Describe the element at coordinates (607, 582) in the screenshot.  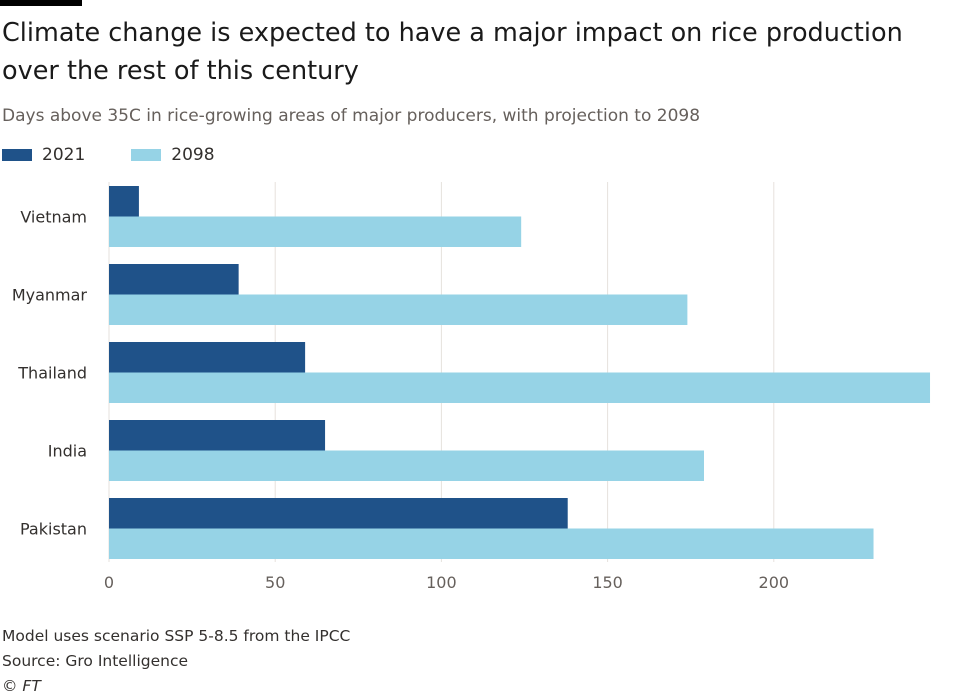
I see `x-tick-label: 150` at that location.